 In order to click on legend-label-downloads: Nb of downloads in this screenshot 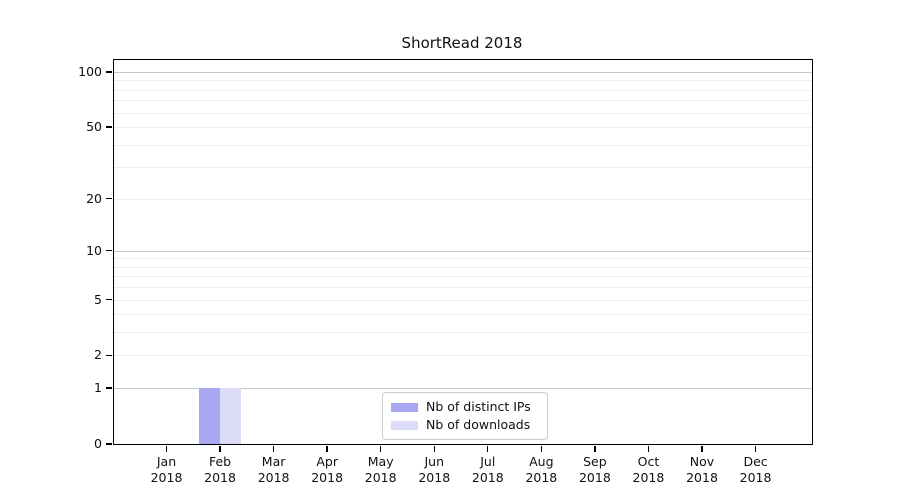, I will do `click(478, 424)`.